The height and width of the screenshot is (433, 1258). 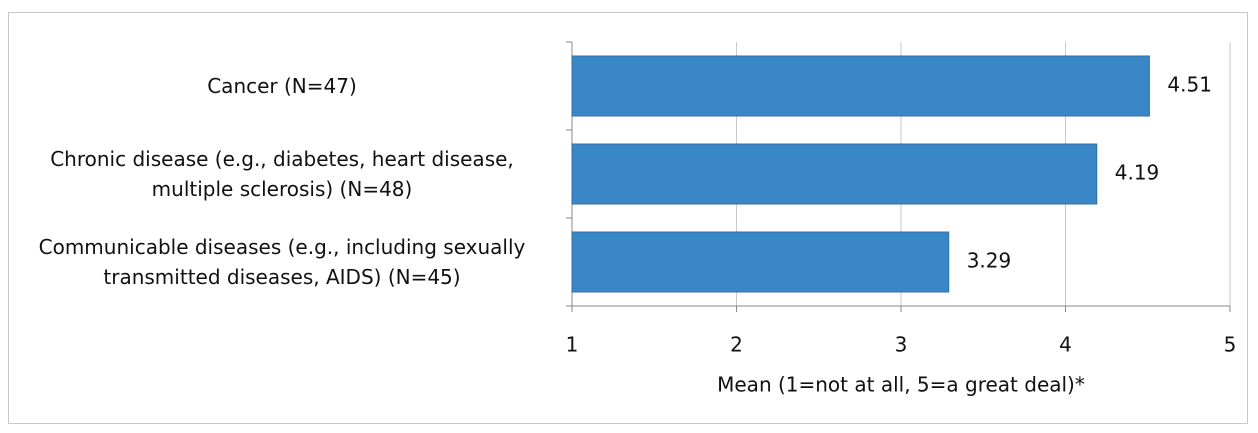 I want to click on x-tick-label: 3, so click(x=901, y=345).